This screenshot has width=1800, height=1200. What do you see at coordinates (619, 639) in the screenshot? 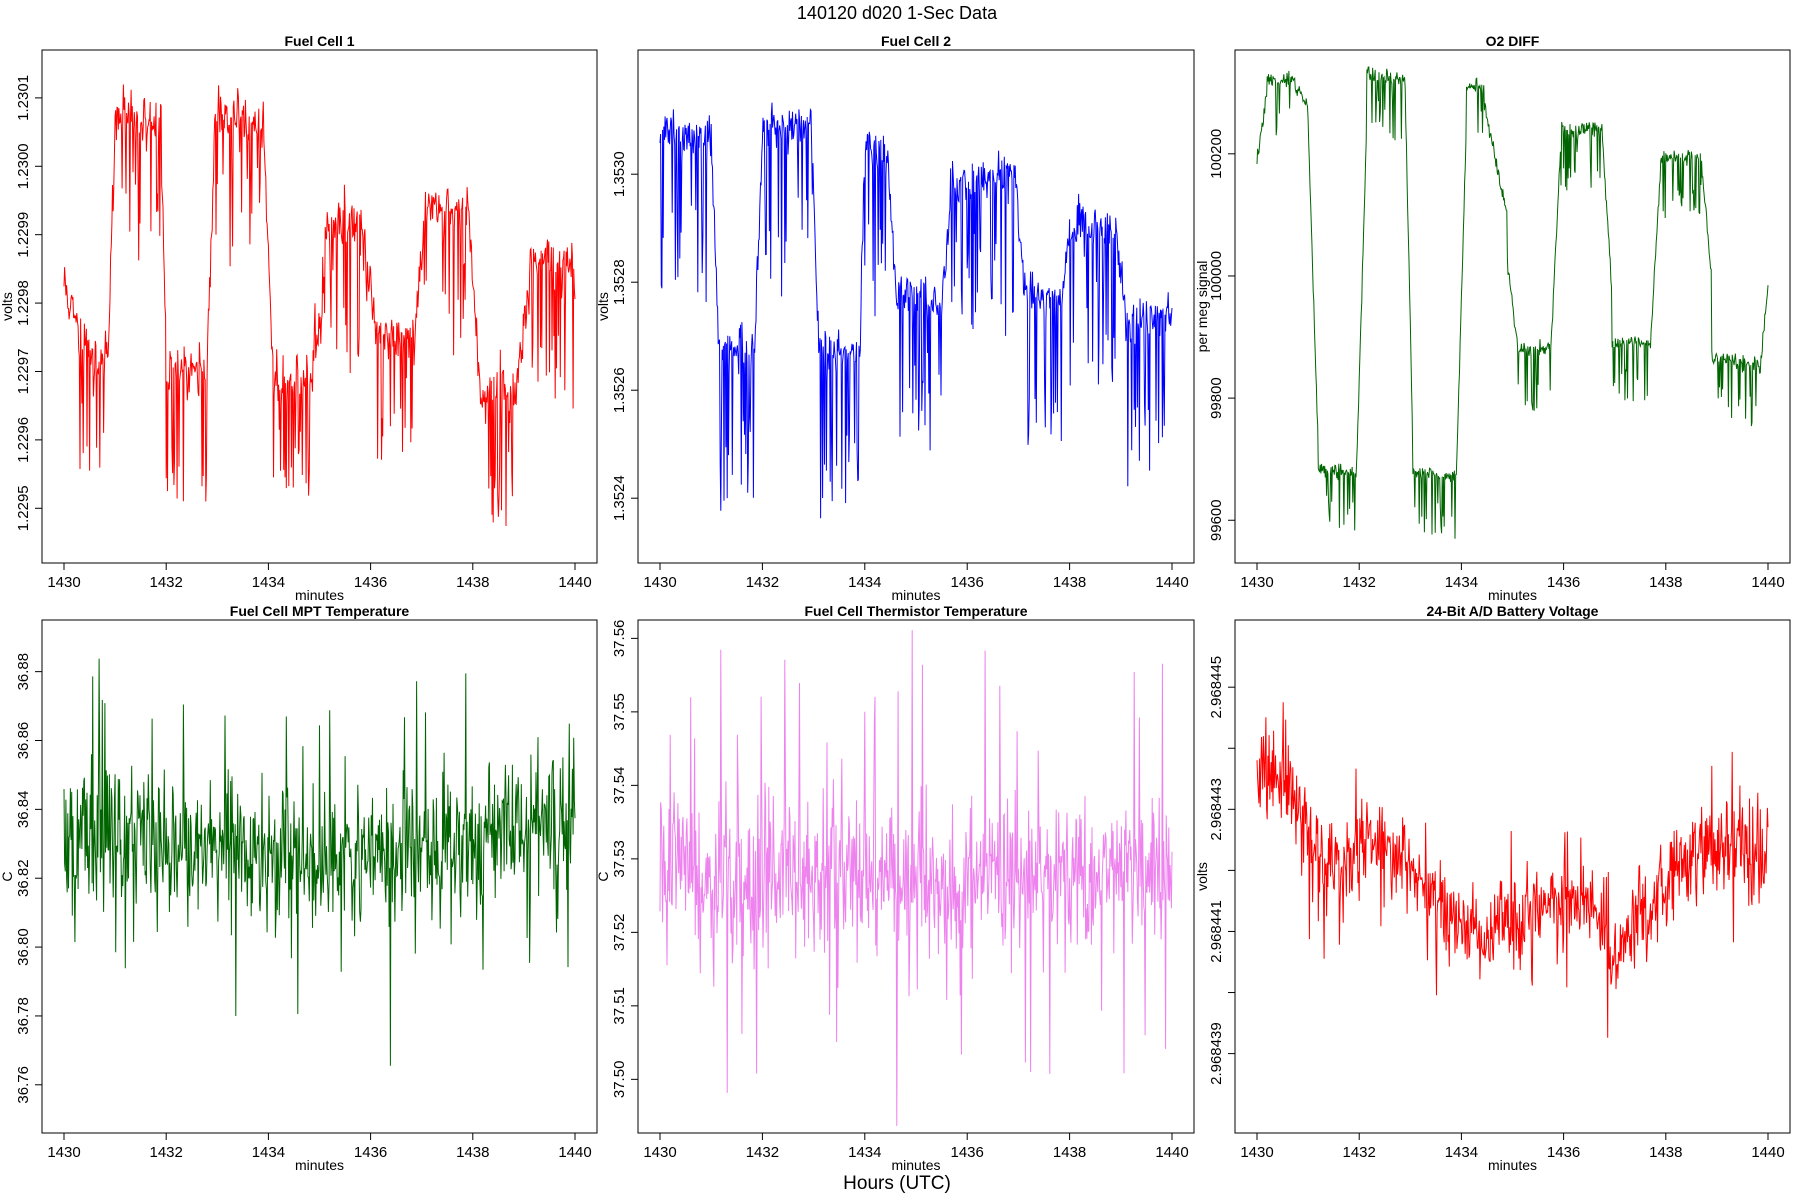
I see `y-tick-label: 37.56` at bounding box center [619, 639].